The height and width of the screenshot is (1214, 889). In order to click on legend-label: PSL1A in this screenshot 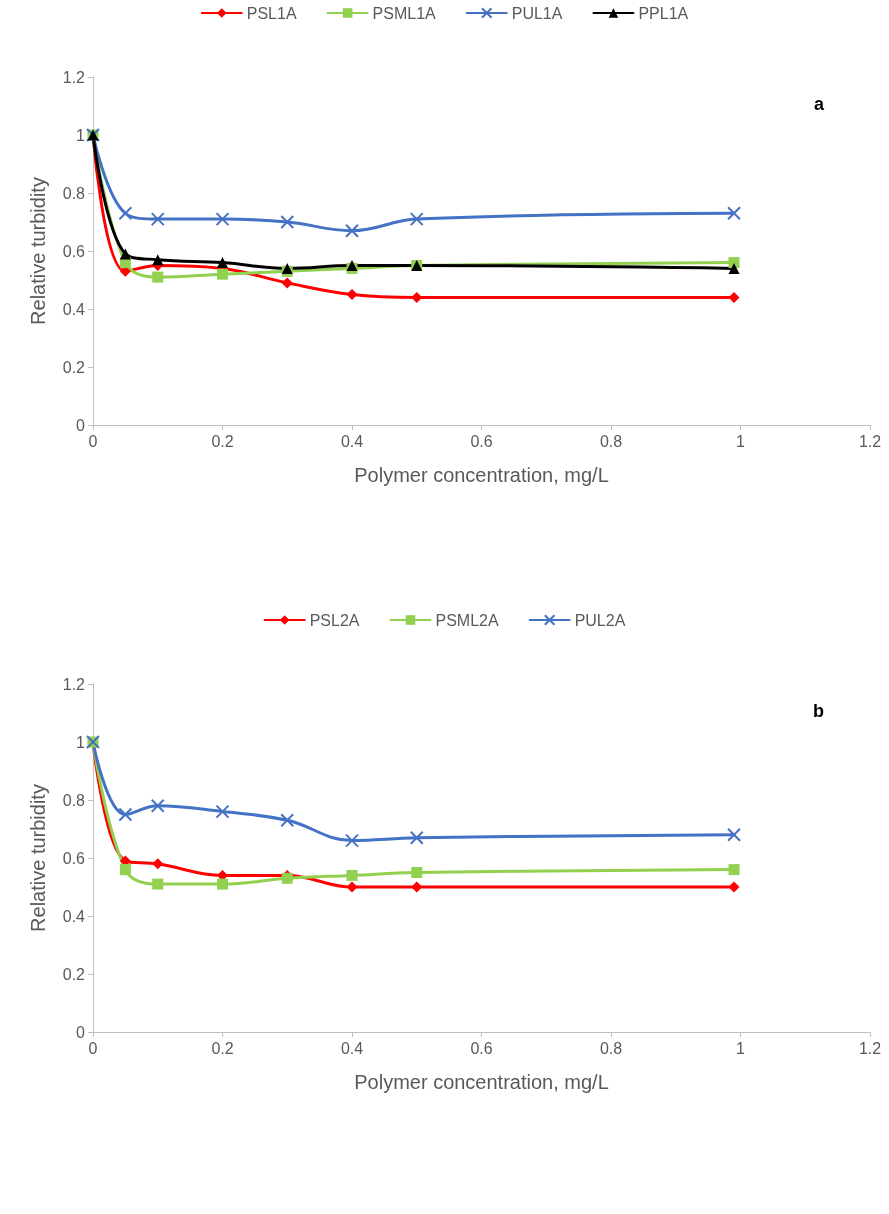, I will do `click(271, 13)`.